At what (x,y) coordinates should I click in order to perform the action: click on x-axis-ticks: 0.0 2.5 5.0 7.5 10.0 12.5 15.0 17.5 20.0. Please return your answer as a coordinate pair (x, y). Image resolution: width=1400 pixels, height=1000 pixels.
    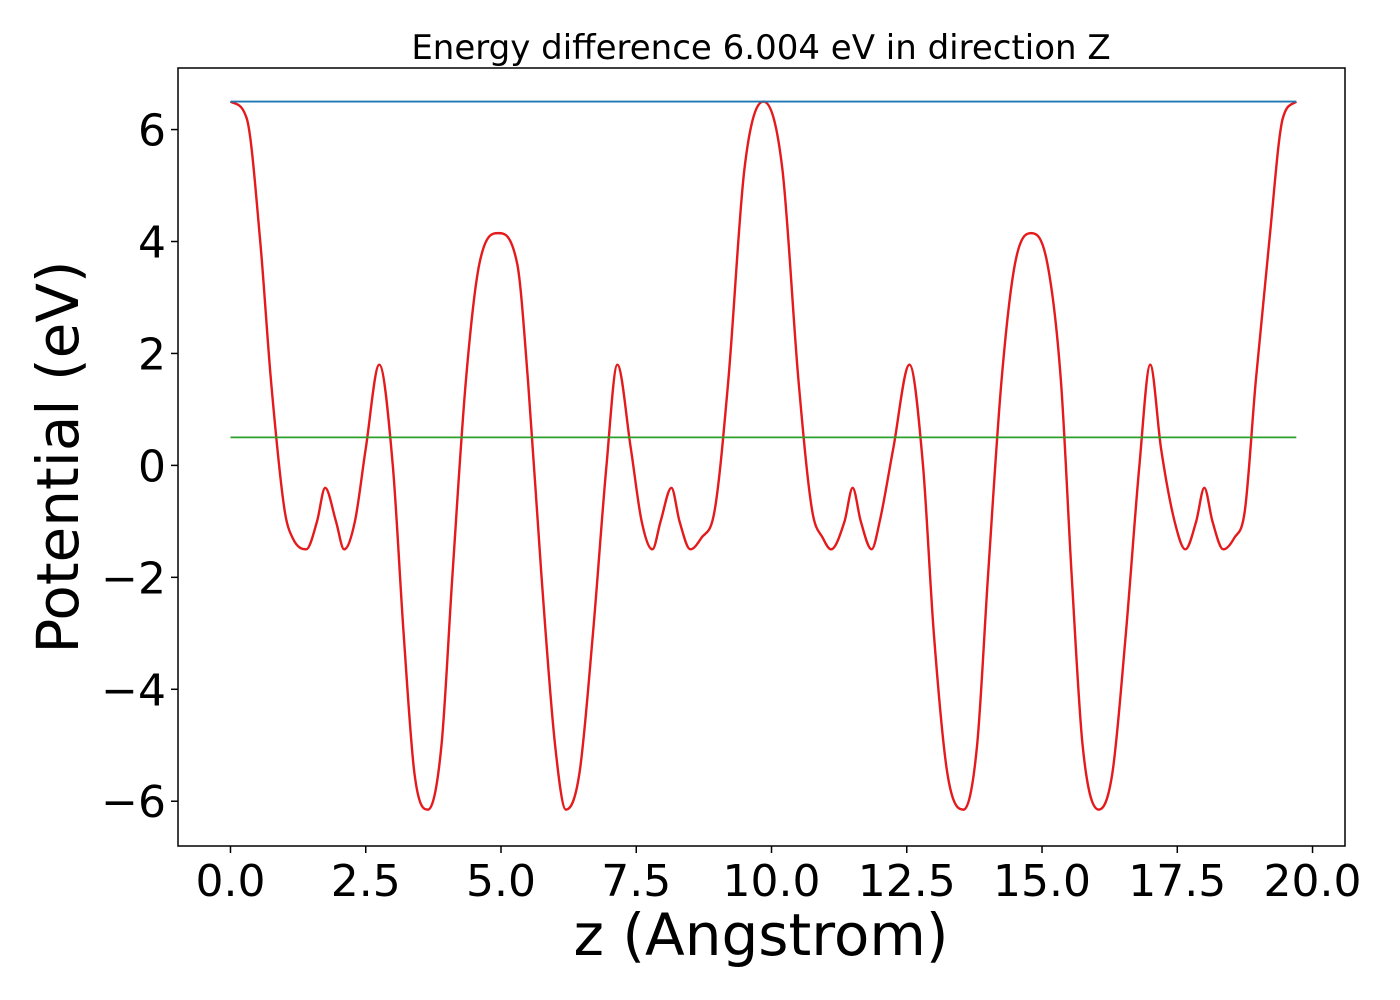
    Looking at the image, I should click on (778, 876).